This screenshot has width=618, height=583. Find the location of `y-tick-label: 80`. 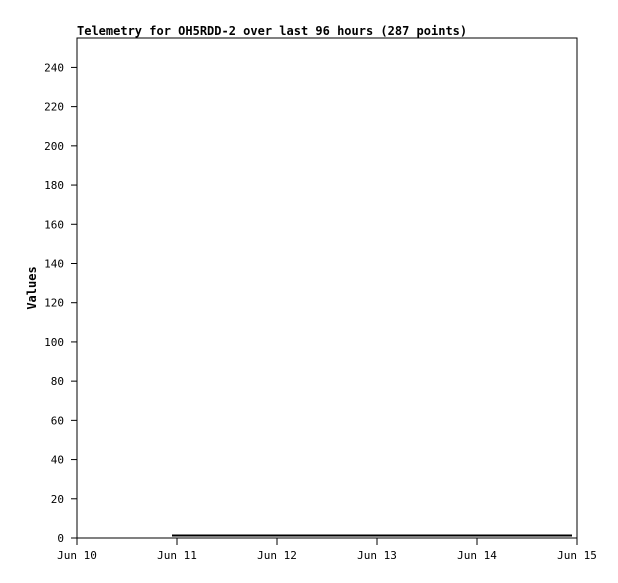

y-tick-label: 80 is located at coordinates (57, 381).